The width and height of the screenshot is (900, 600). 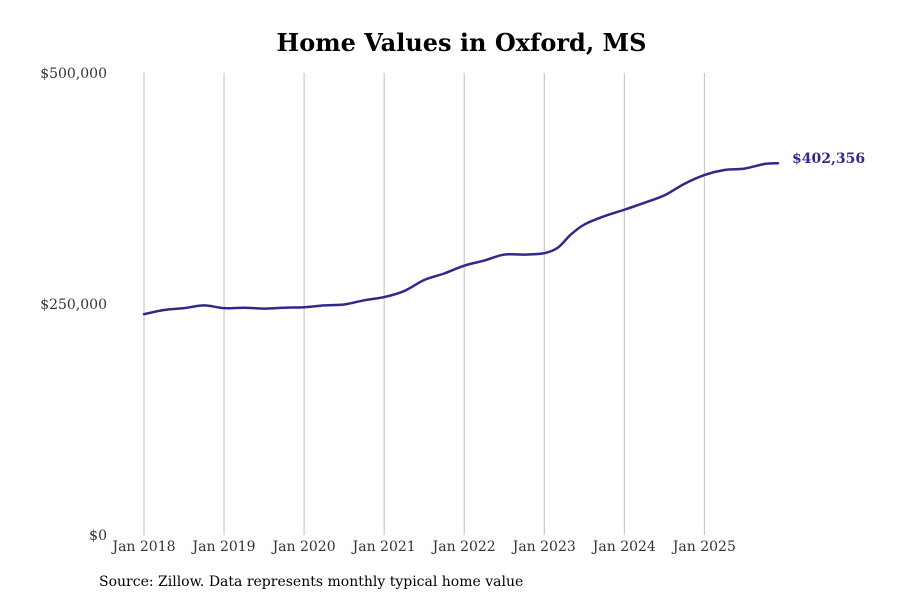 I want to click on x-tick-label: Jan 2021, so click(x=383, y=547).